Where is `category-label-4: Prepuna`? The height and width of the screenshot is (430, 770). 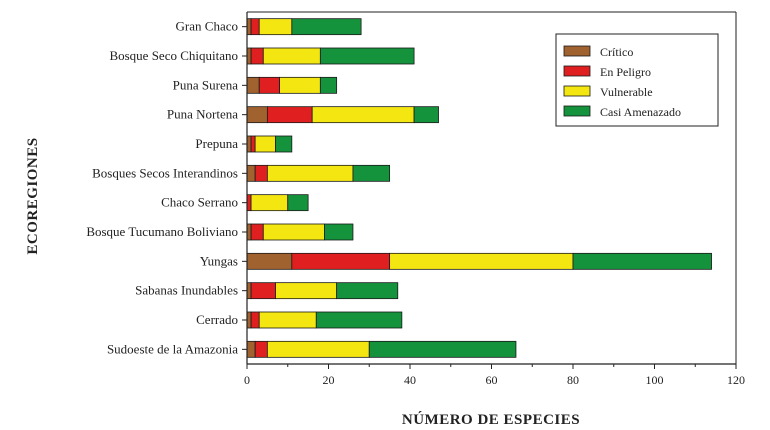 category-label-4: Prepuna is located at coordinates (216, 143).